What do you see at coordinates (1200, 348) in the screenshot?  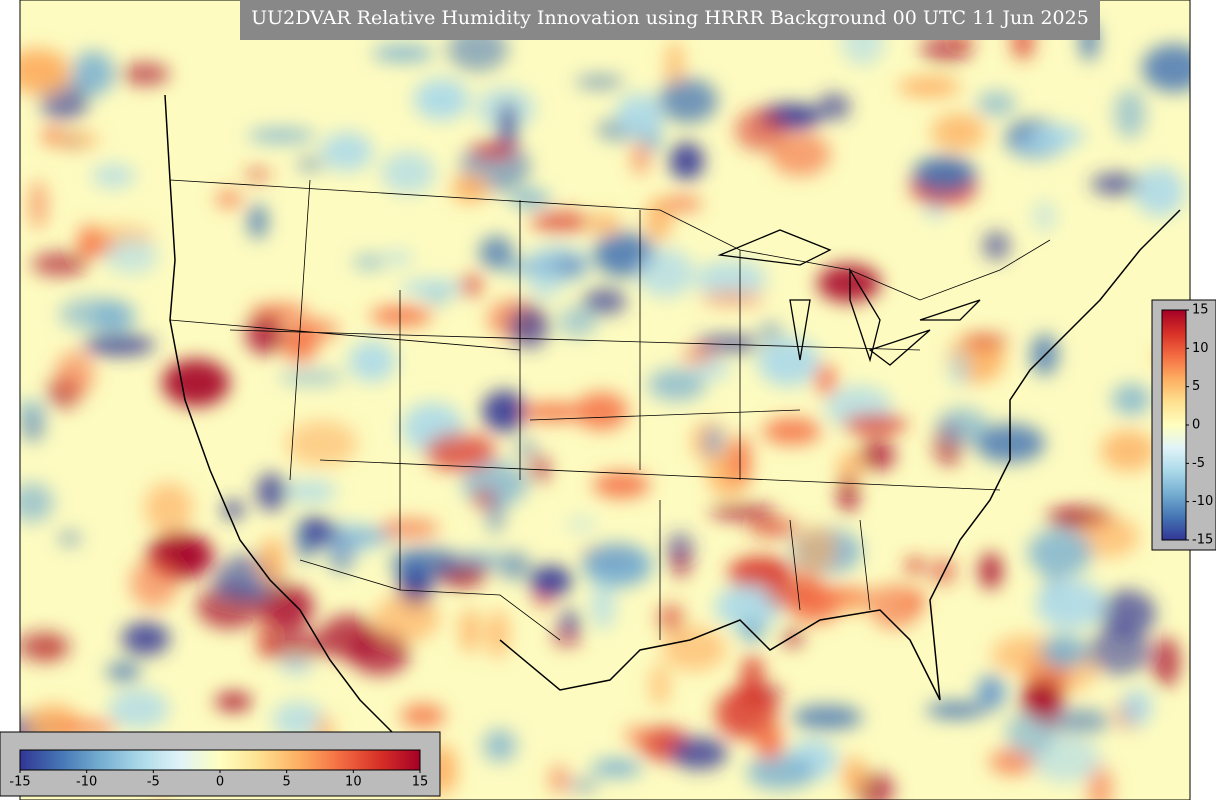 I see `colorbar-tick-label: 10` at bounding box center [1200, 348].